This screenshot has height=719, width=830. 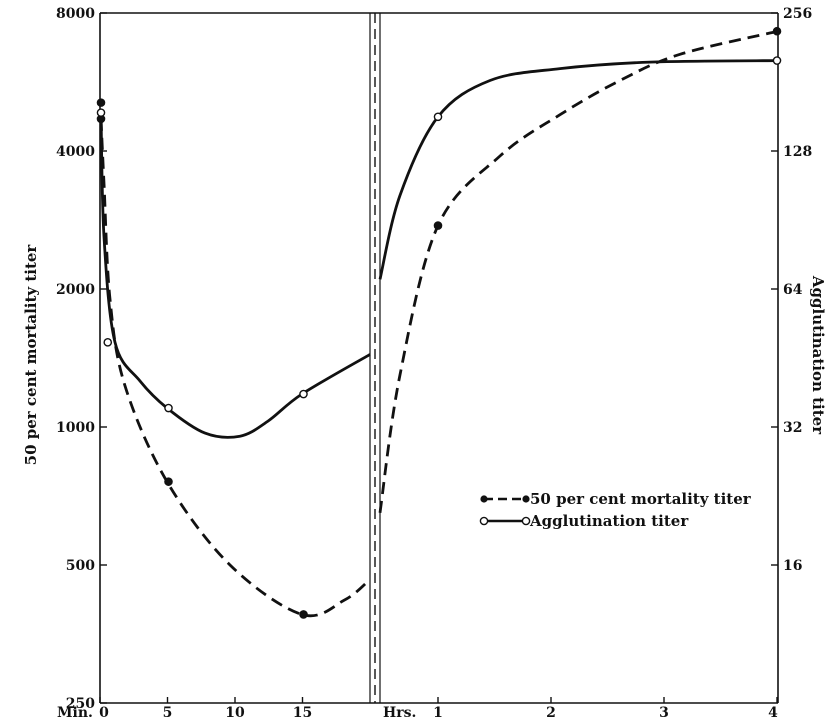 What do you see at coordinates (484, 521) in the screenshot?
I see `legend-agglutination-marker-a` at bounding box center [484, 521].